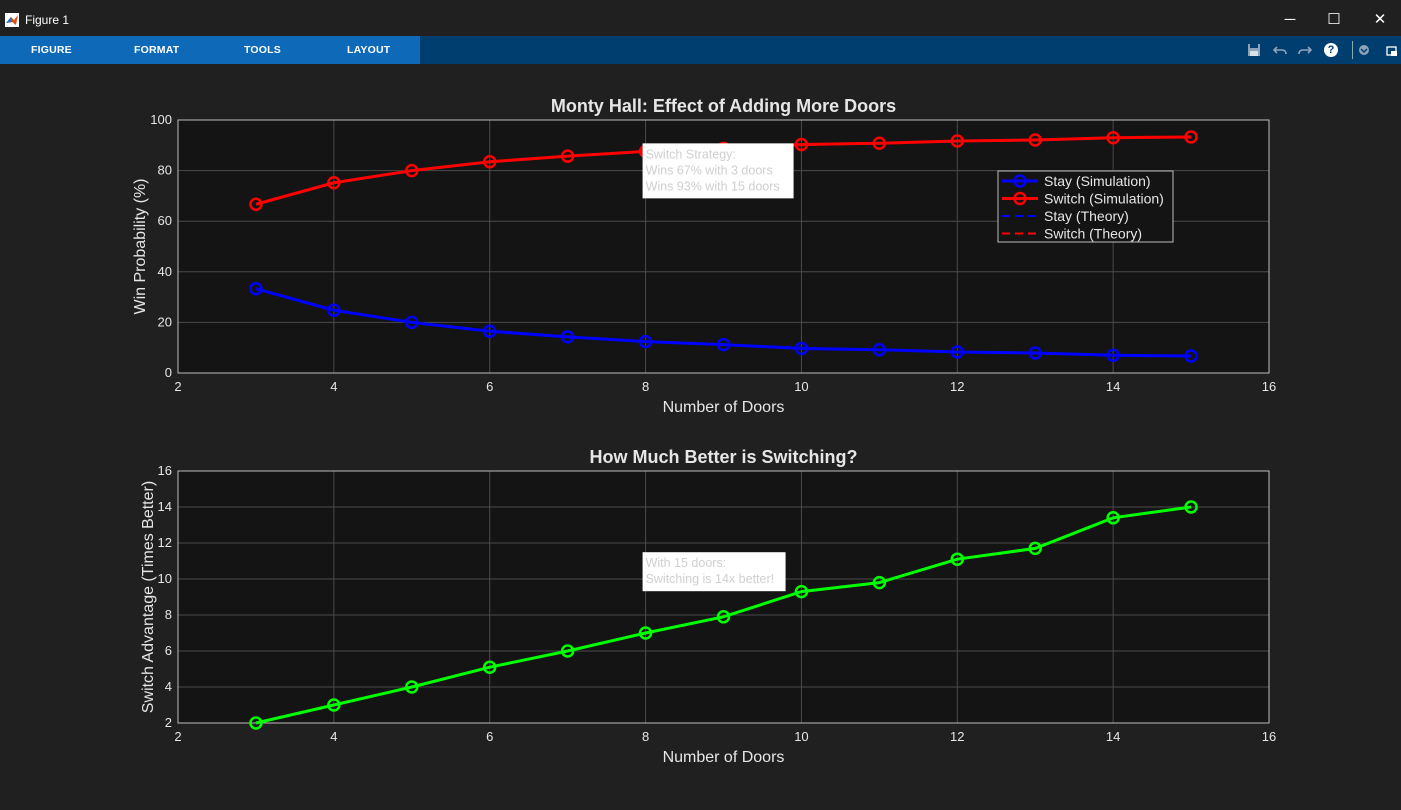 Image resolution: width=1401 pixels, height=810 pixels. What do you see at coordinates (140, 246) in the screenshot?
I see `y-axis-label: Win Probability (%)` at bounding box center [140, 246].